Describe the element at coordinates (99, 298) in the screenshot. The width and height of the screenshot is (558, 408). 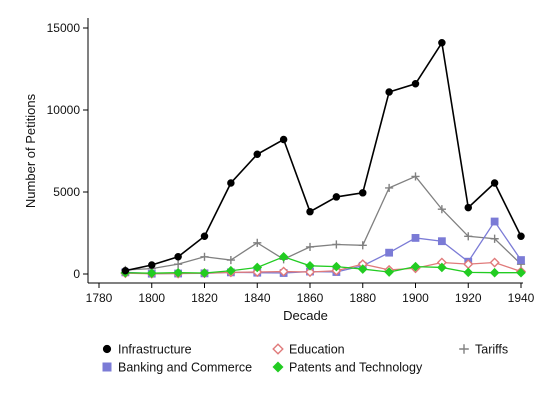
I see `x-tick-label: 1780` at that location.